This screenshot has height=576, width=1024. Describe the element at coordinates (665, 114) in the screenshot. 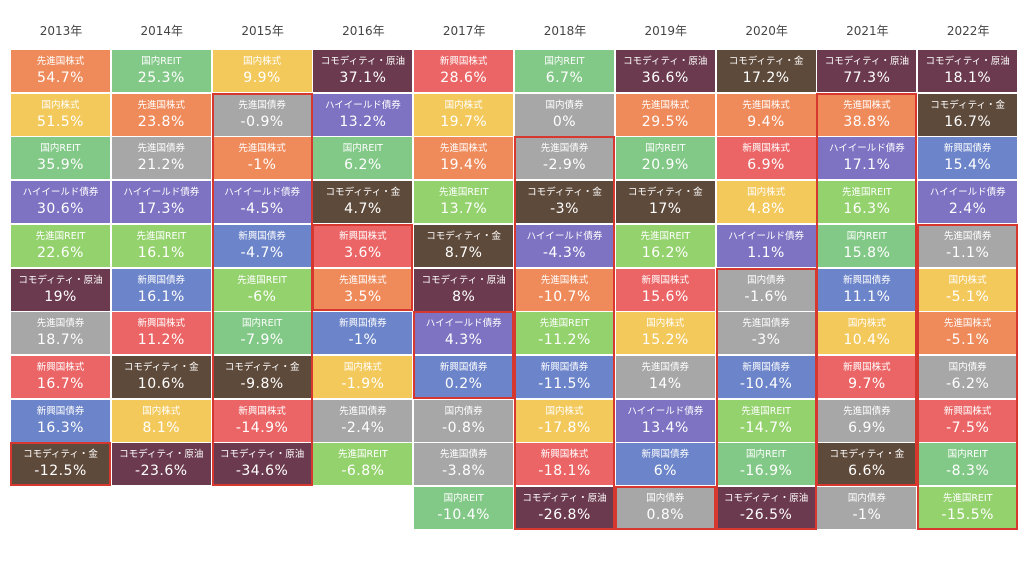

I see `return-cell: 先進国株式 29.5%` at that location.